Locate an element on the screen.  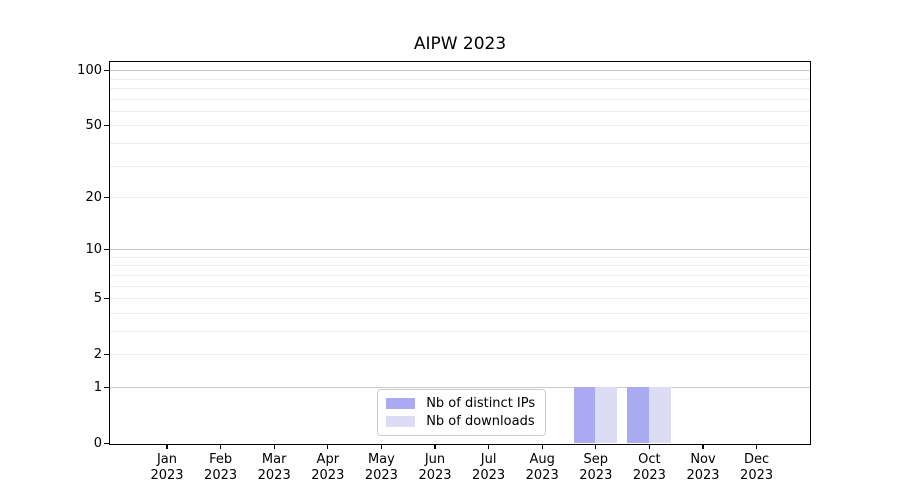
x-tick-label: Jul 2023 is located at coordinates (489, 467).